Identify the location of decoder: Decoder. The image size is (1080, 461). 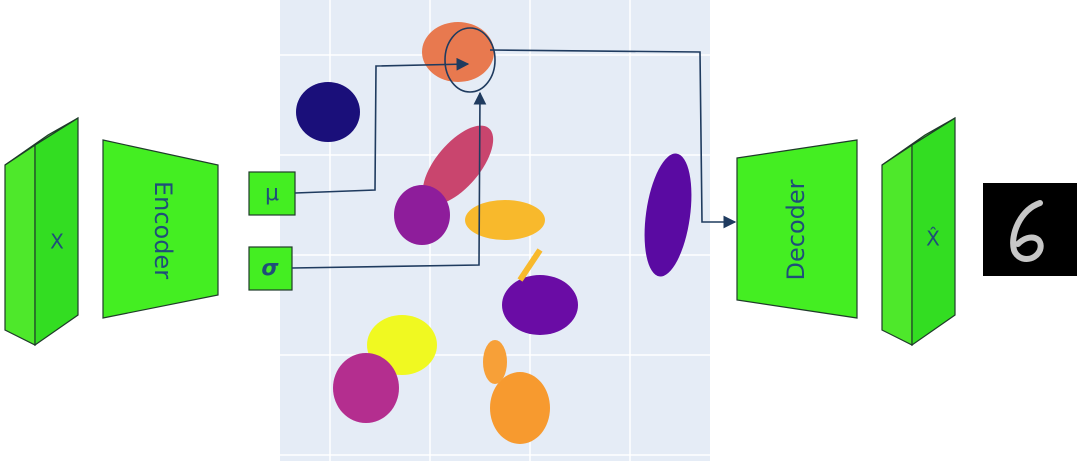
(797, 229).